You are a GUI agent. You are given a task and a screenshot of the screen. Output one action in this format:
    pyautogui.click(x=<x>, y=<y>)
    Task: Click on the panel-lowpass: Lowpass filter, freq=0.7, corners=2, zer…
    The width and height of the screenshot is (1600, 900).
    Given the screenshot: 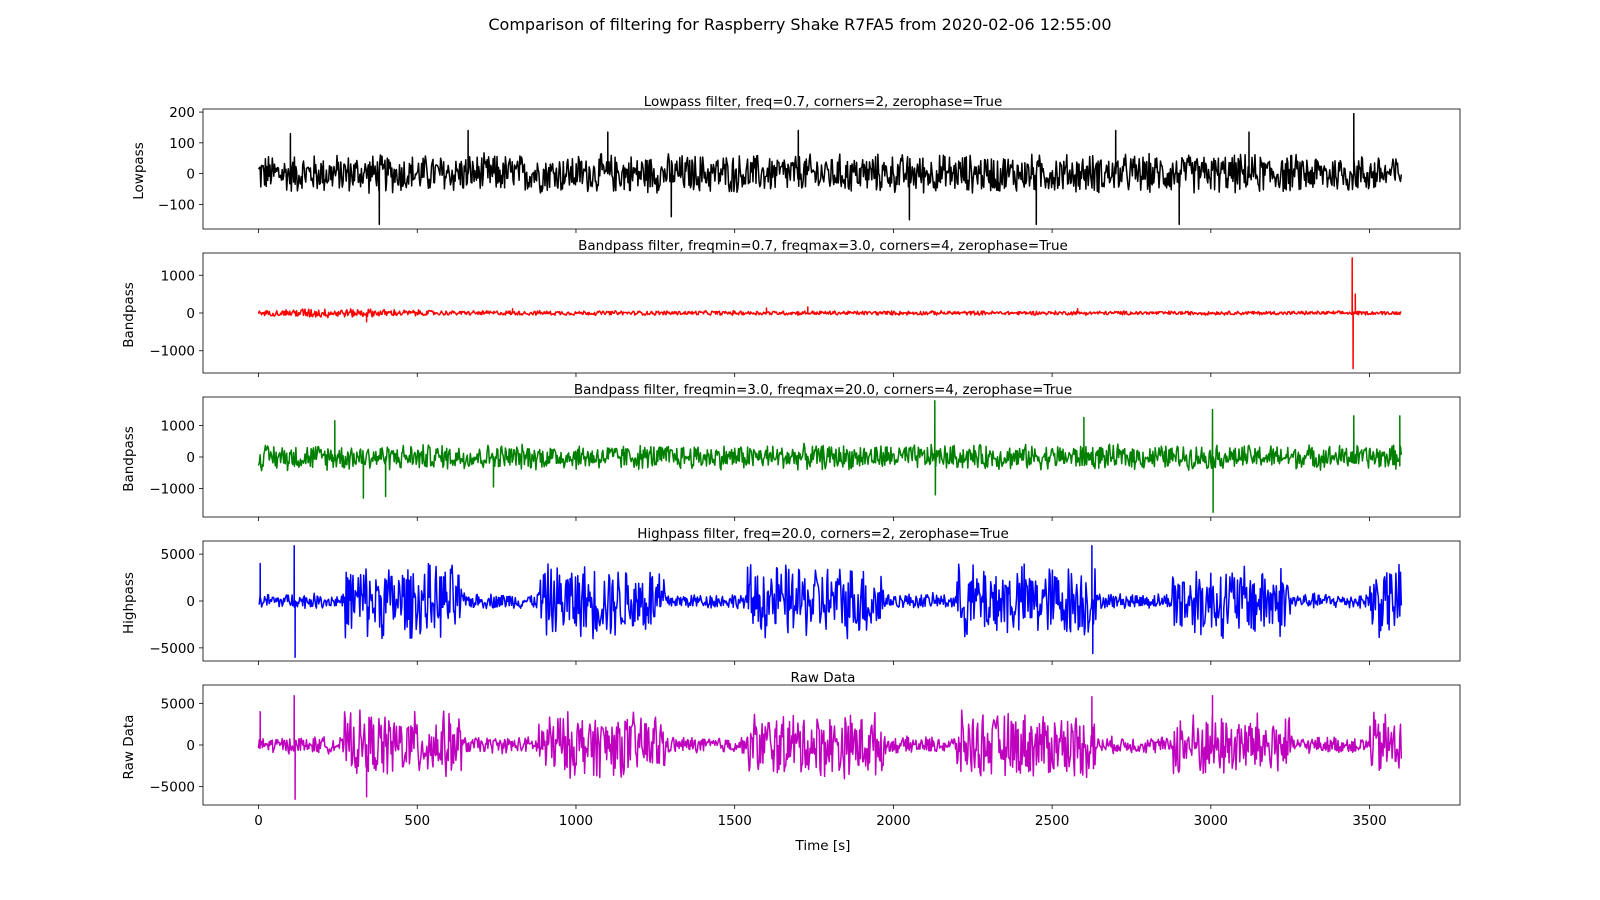 What is the action you would take?
    pyautogui.click(x=796, y=163)
    